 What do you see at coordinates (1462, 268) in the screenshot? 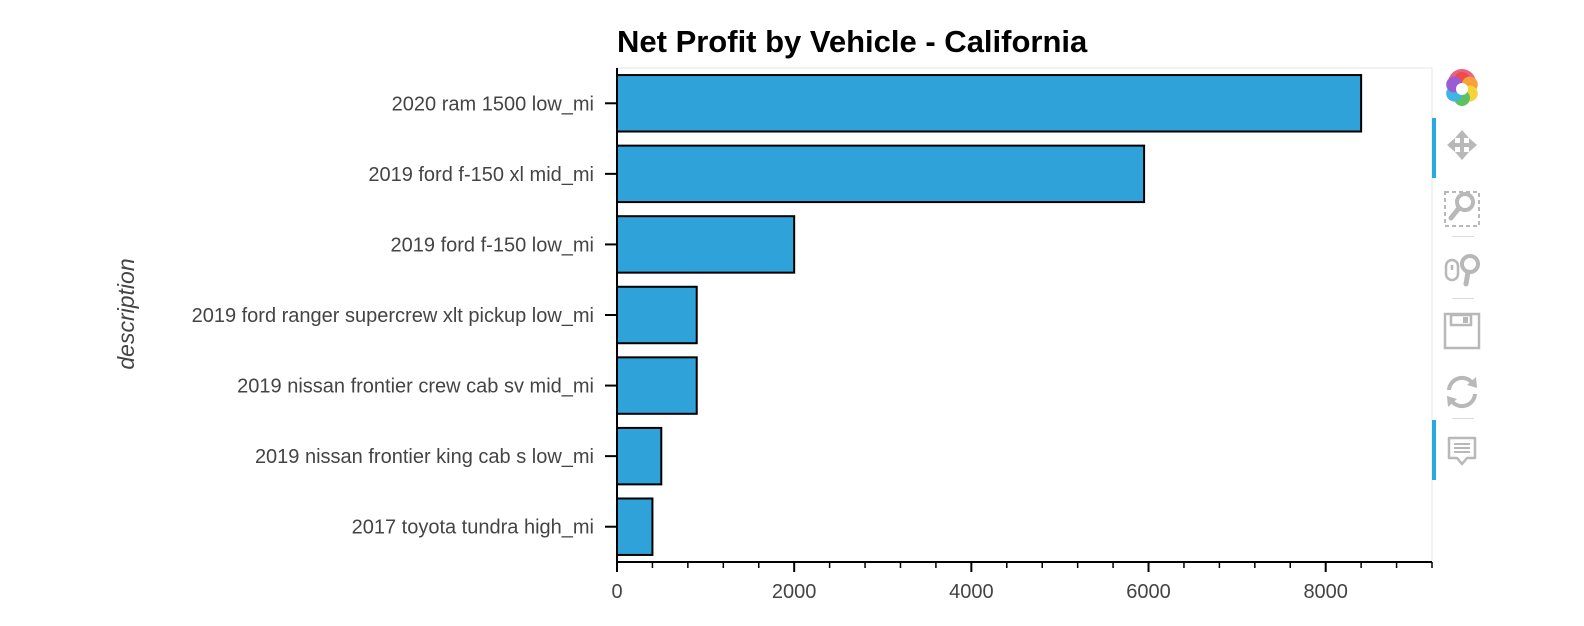
I see `wheel-zoom-tool-icon` at bounding box center [1462, 268].